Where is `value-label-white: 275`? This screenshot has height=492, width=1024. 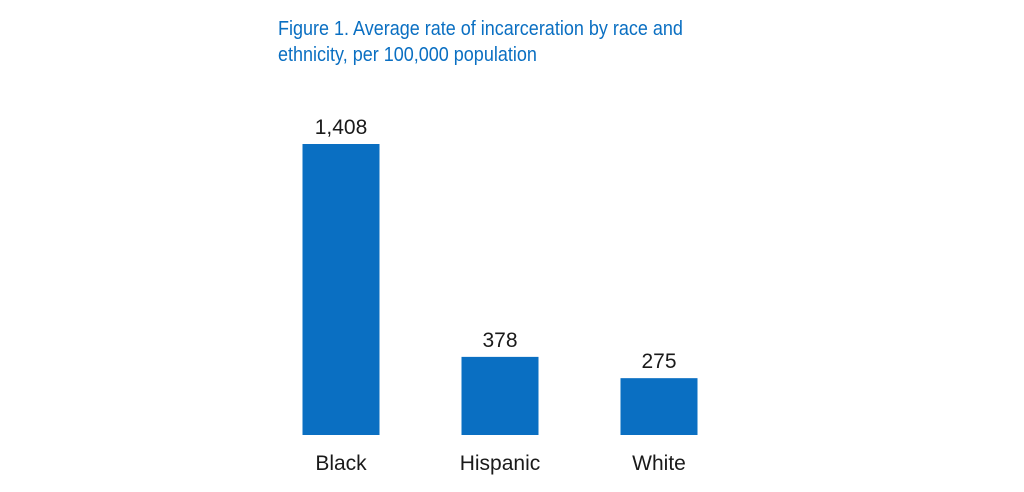
value-label-white: 275 is located at coordinates (658, 361).